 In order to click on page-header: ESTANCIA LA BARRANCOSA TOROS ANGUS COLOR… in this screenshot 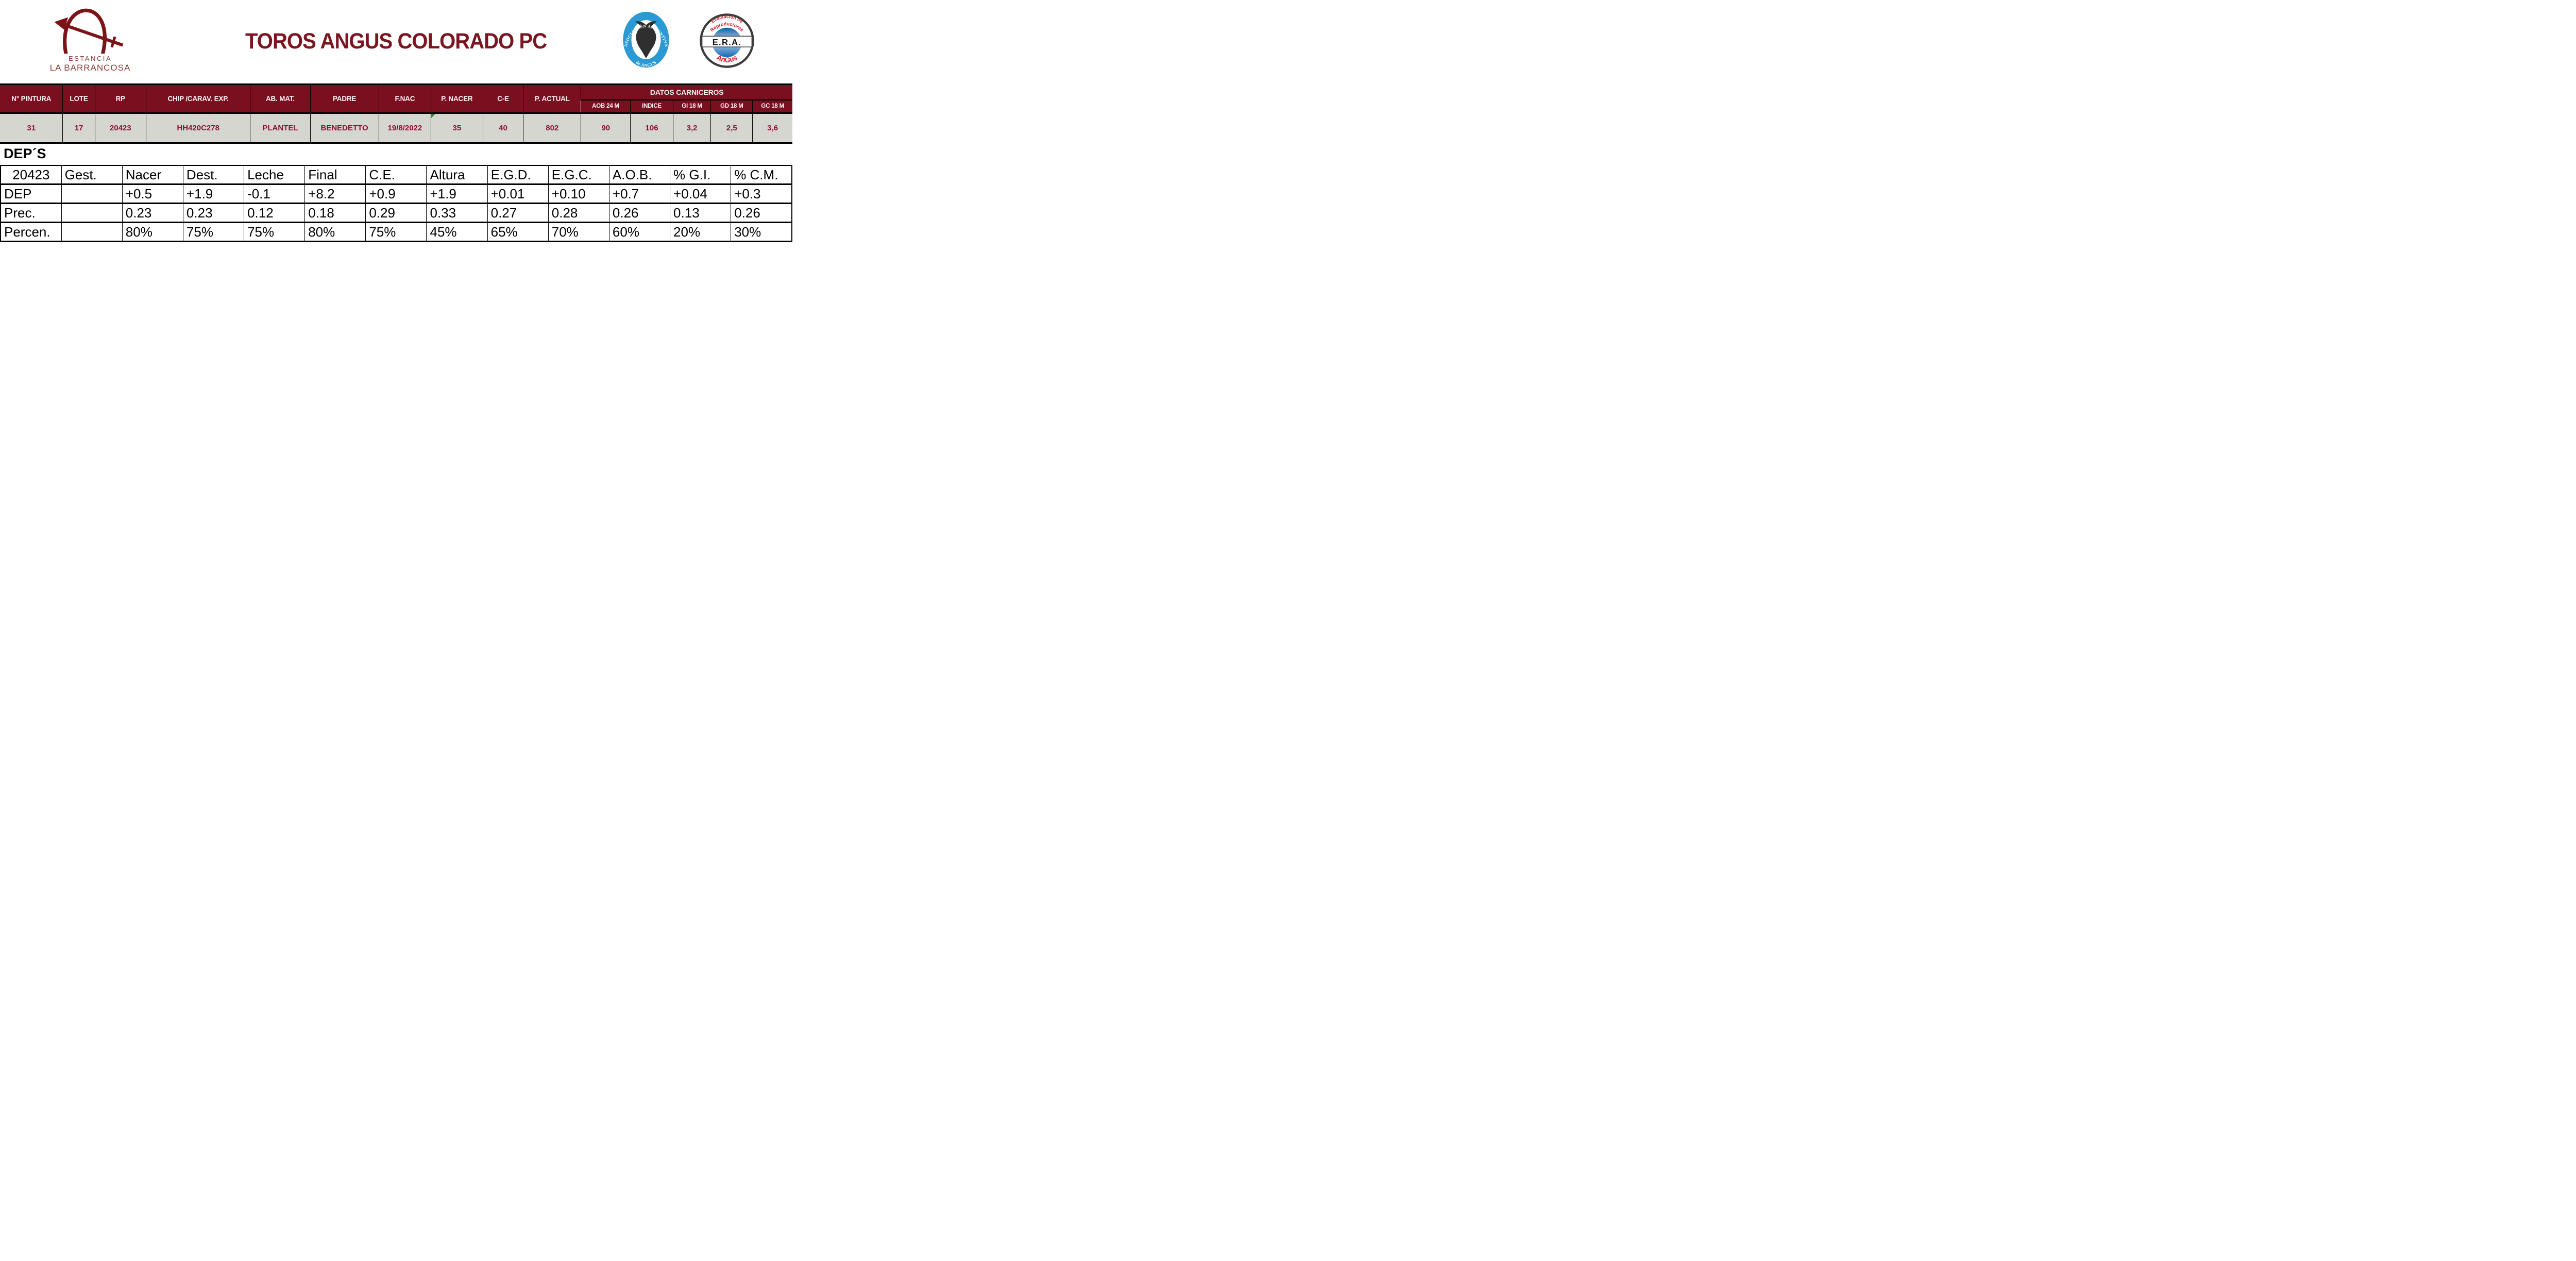, I will do `click(396, 41)`.